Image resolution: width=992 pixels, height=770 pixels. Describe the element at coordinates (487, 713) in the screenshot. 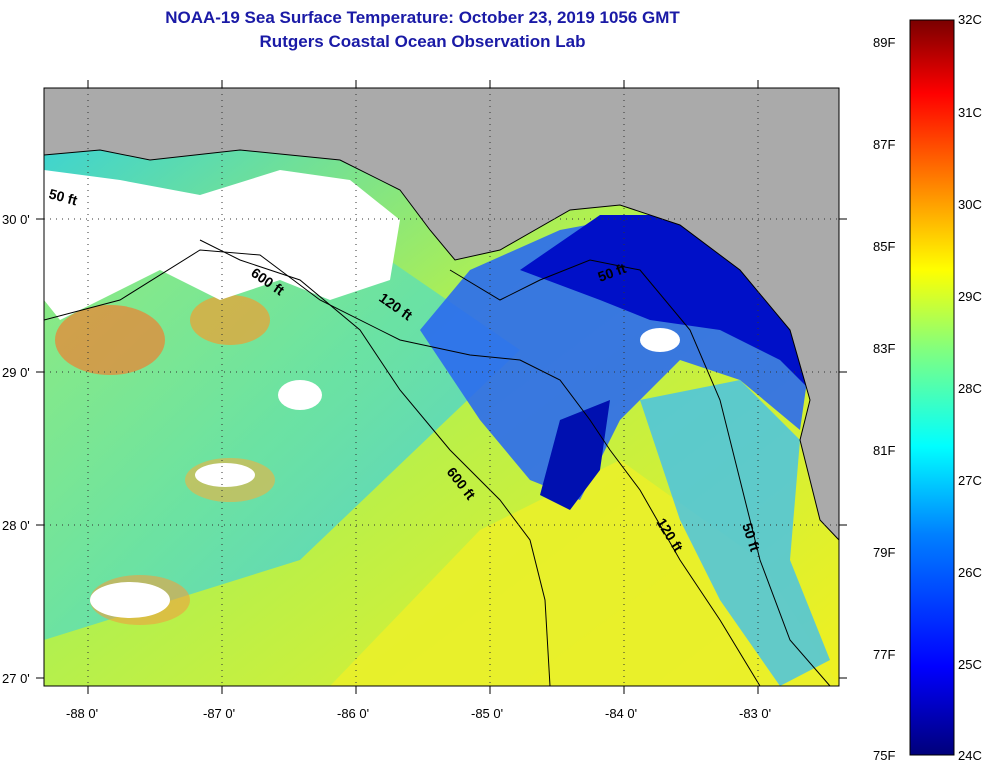

I see `lon-label: -85 0'` at that location.